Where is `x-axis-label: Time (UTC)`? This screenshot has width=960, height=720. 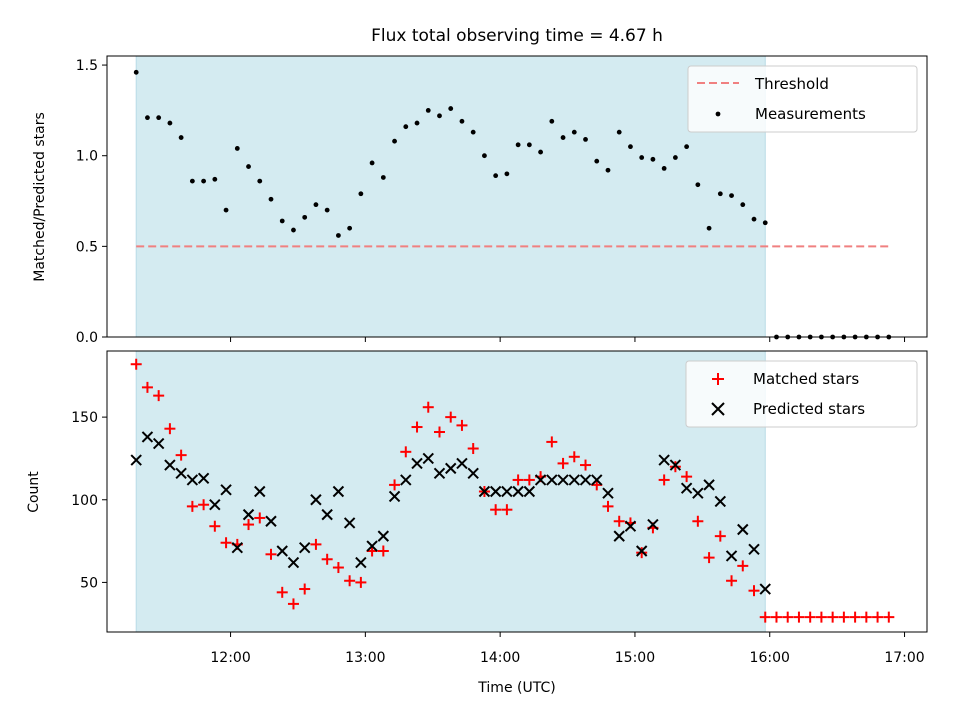 x-axis-label: Time (UTC) is located at coordinates (516, 688).